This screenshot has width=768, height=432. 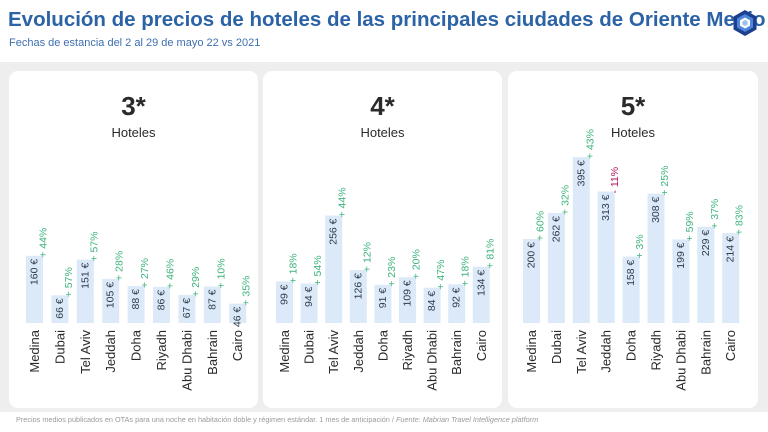 I want to click on category-label: Dubai, so click(x=59, y=347).